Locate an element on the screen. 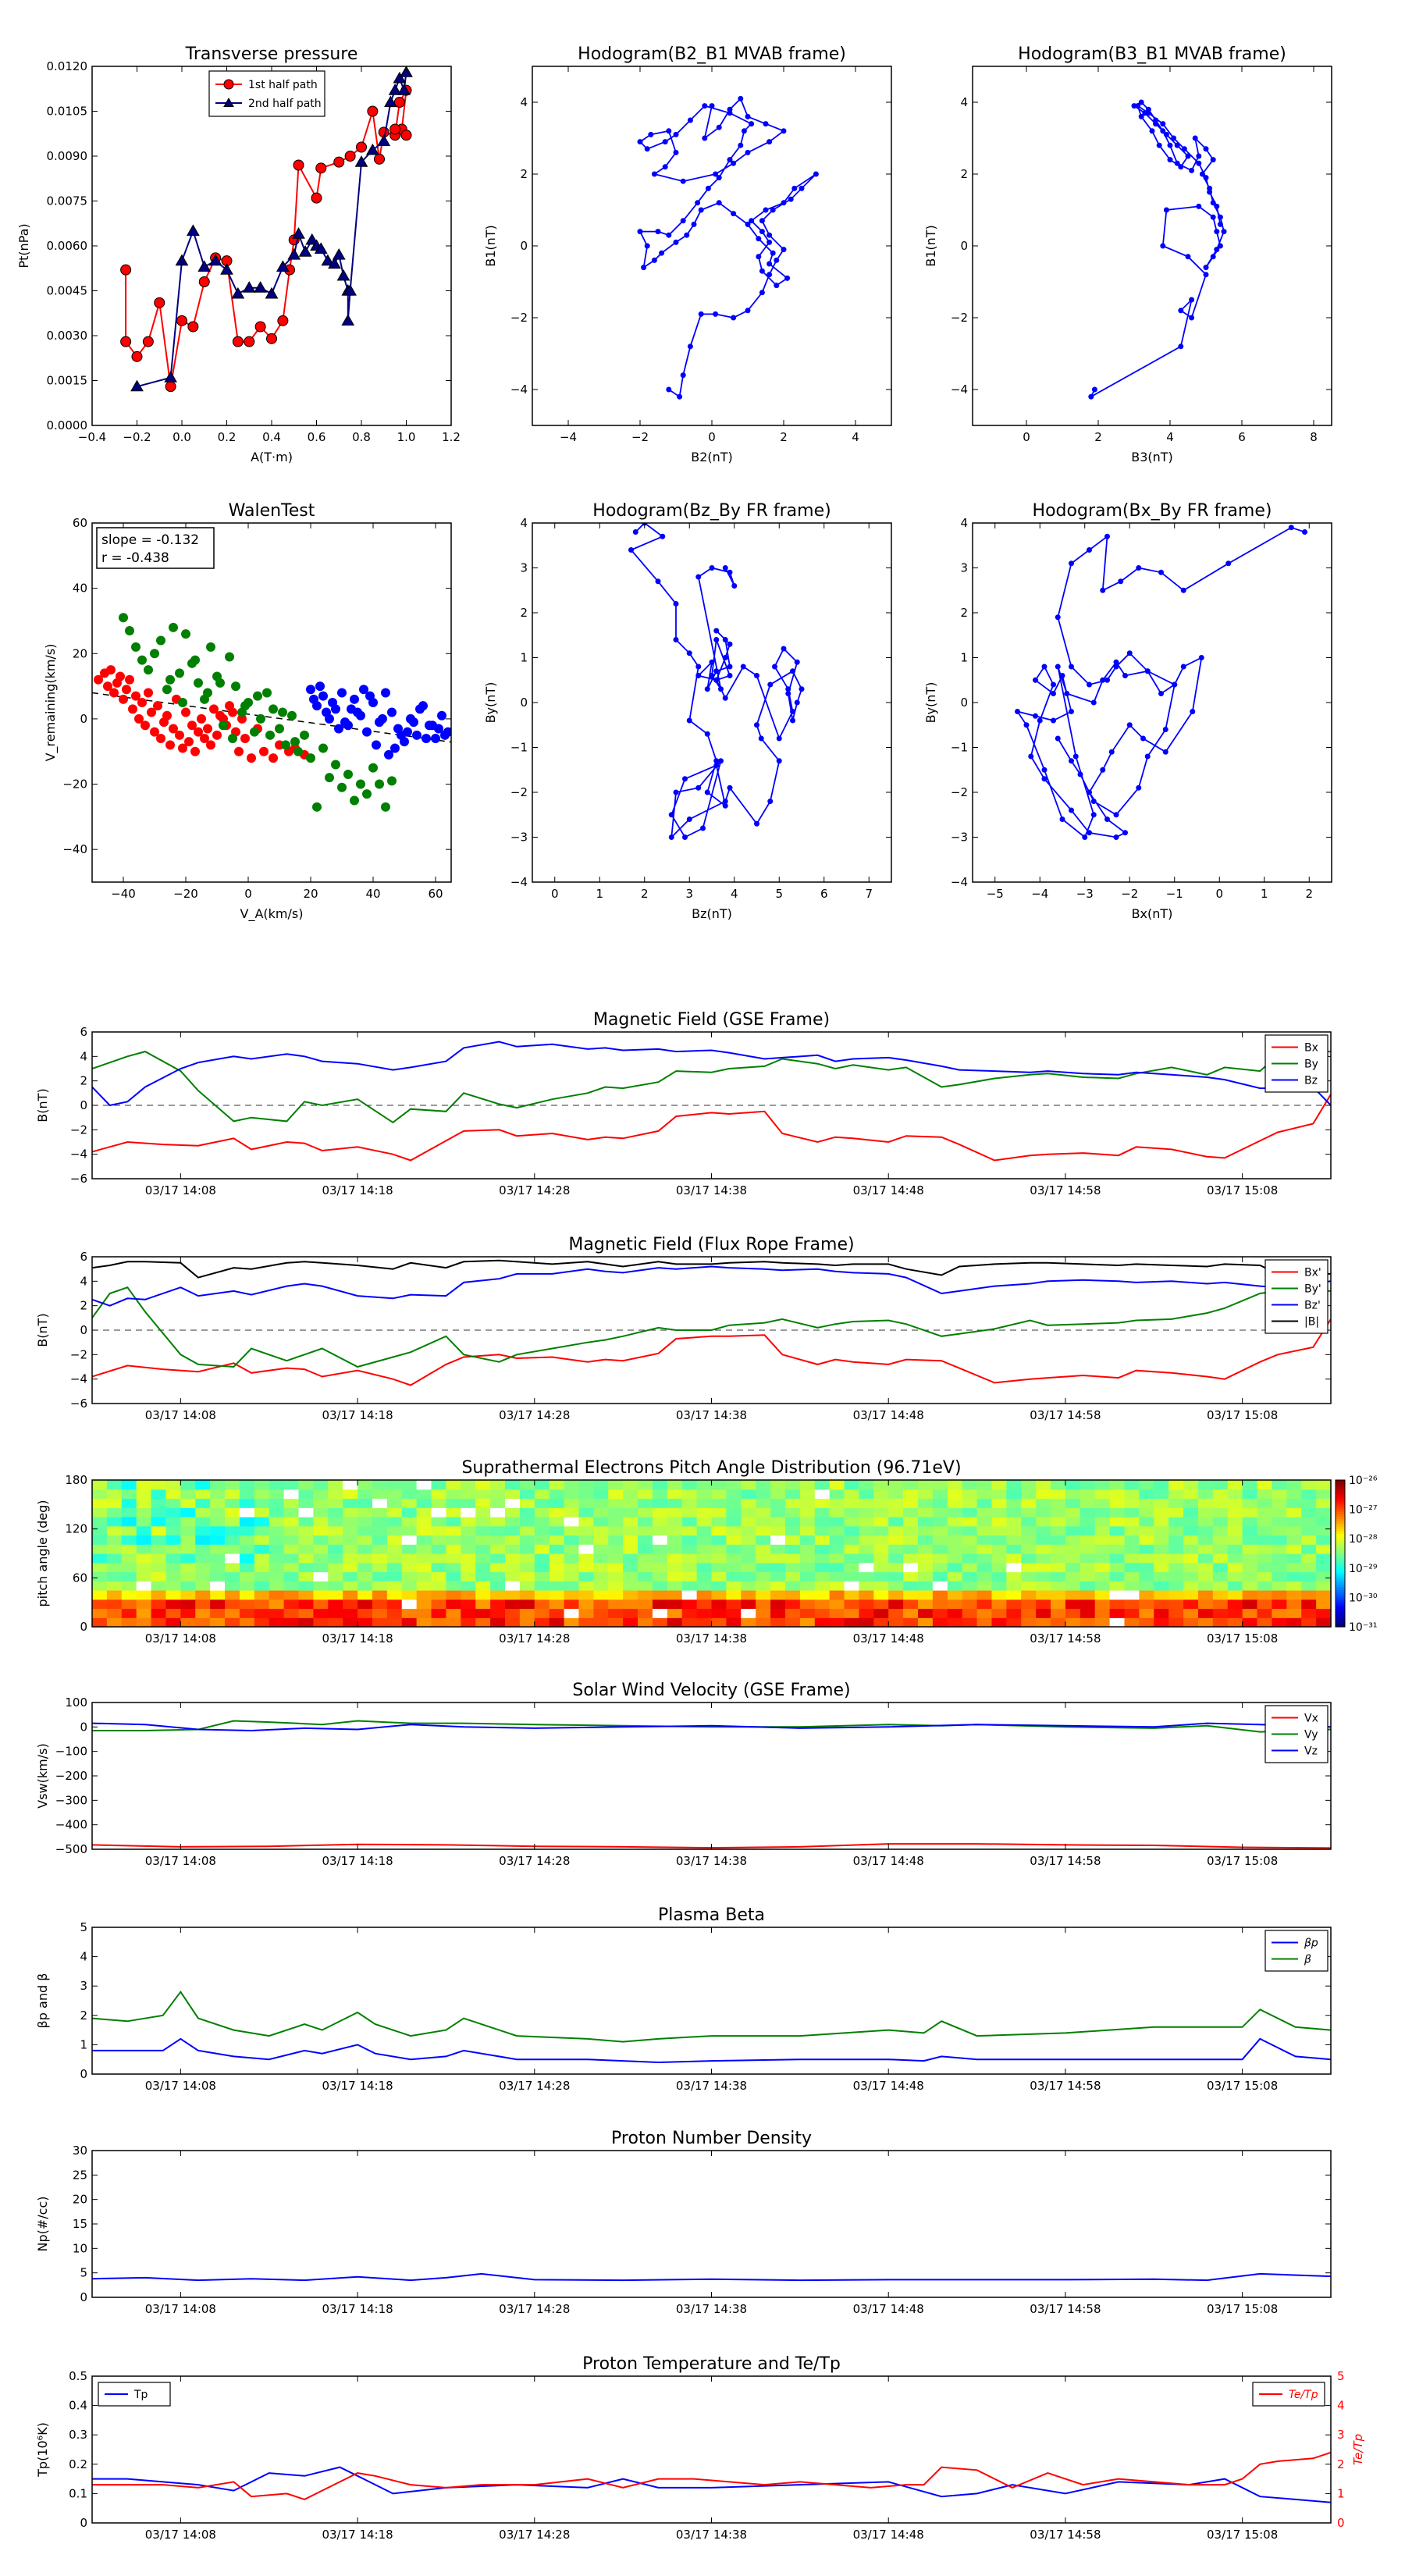  proton_density-title: Proton Number Density is located at coordinates (712, 2138).